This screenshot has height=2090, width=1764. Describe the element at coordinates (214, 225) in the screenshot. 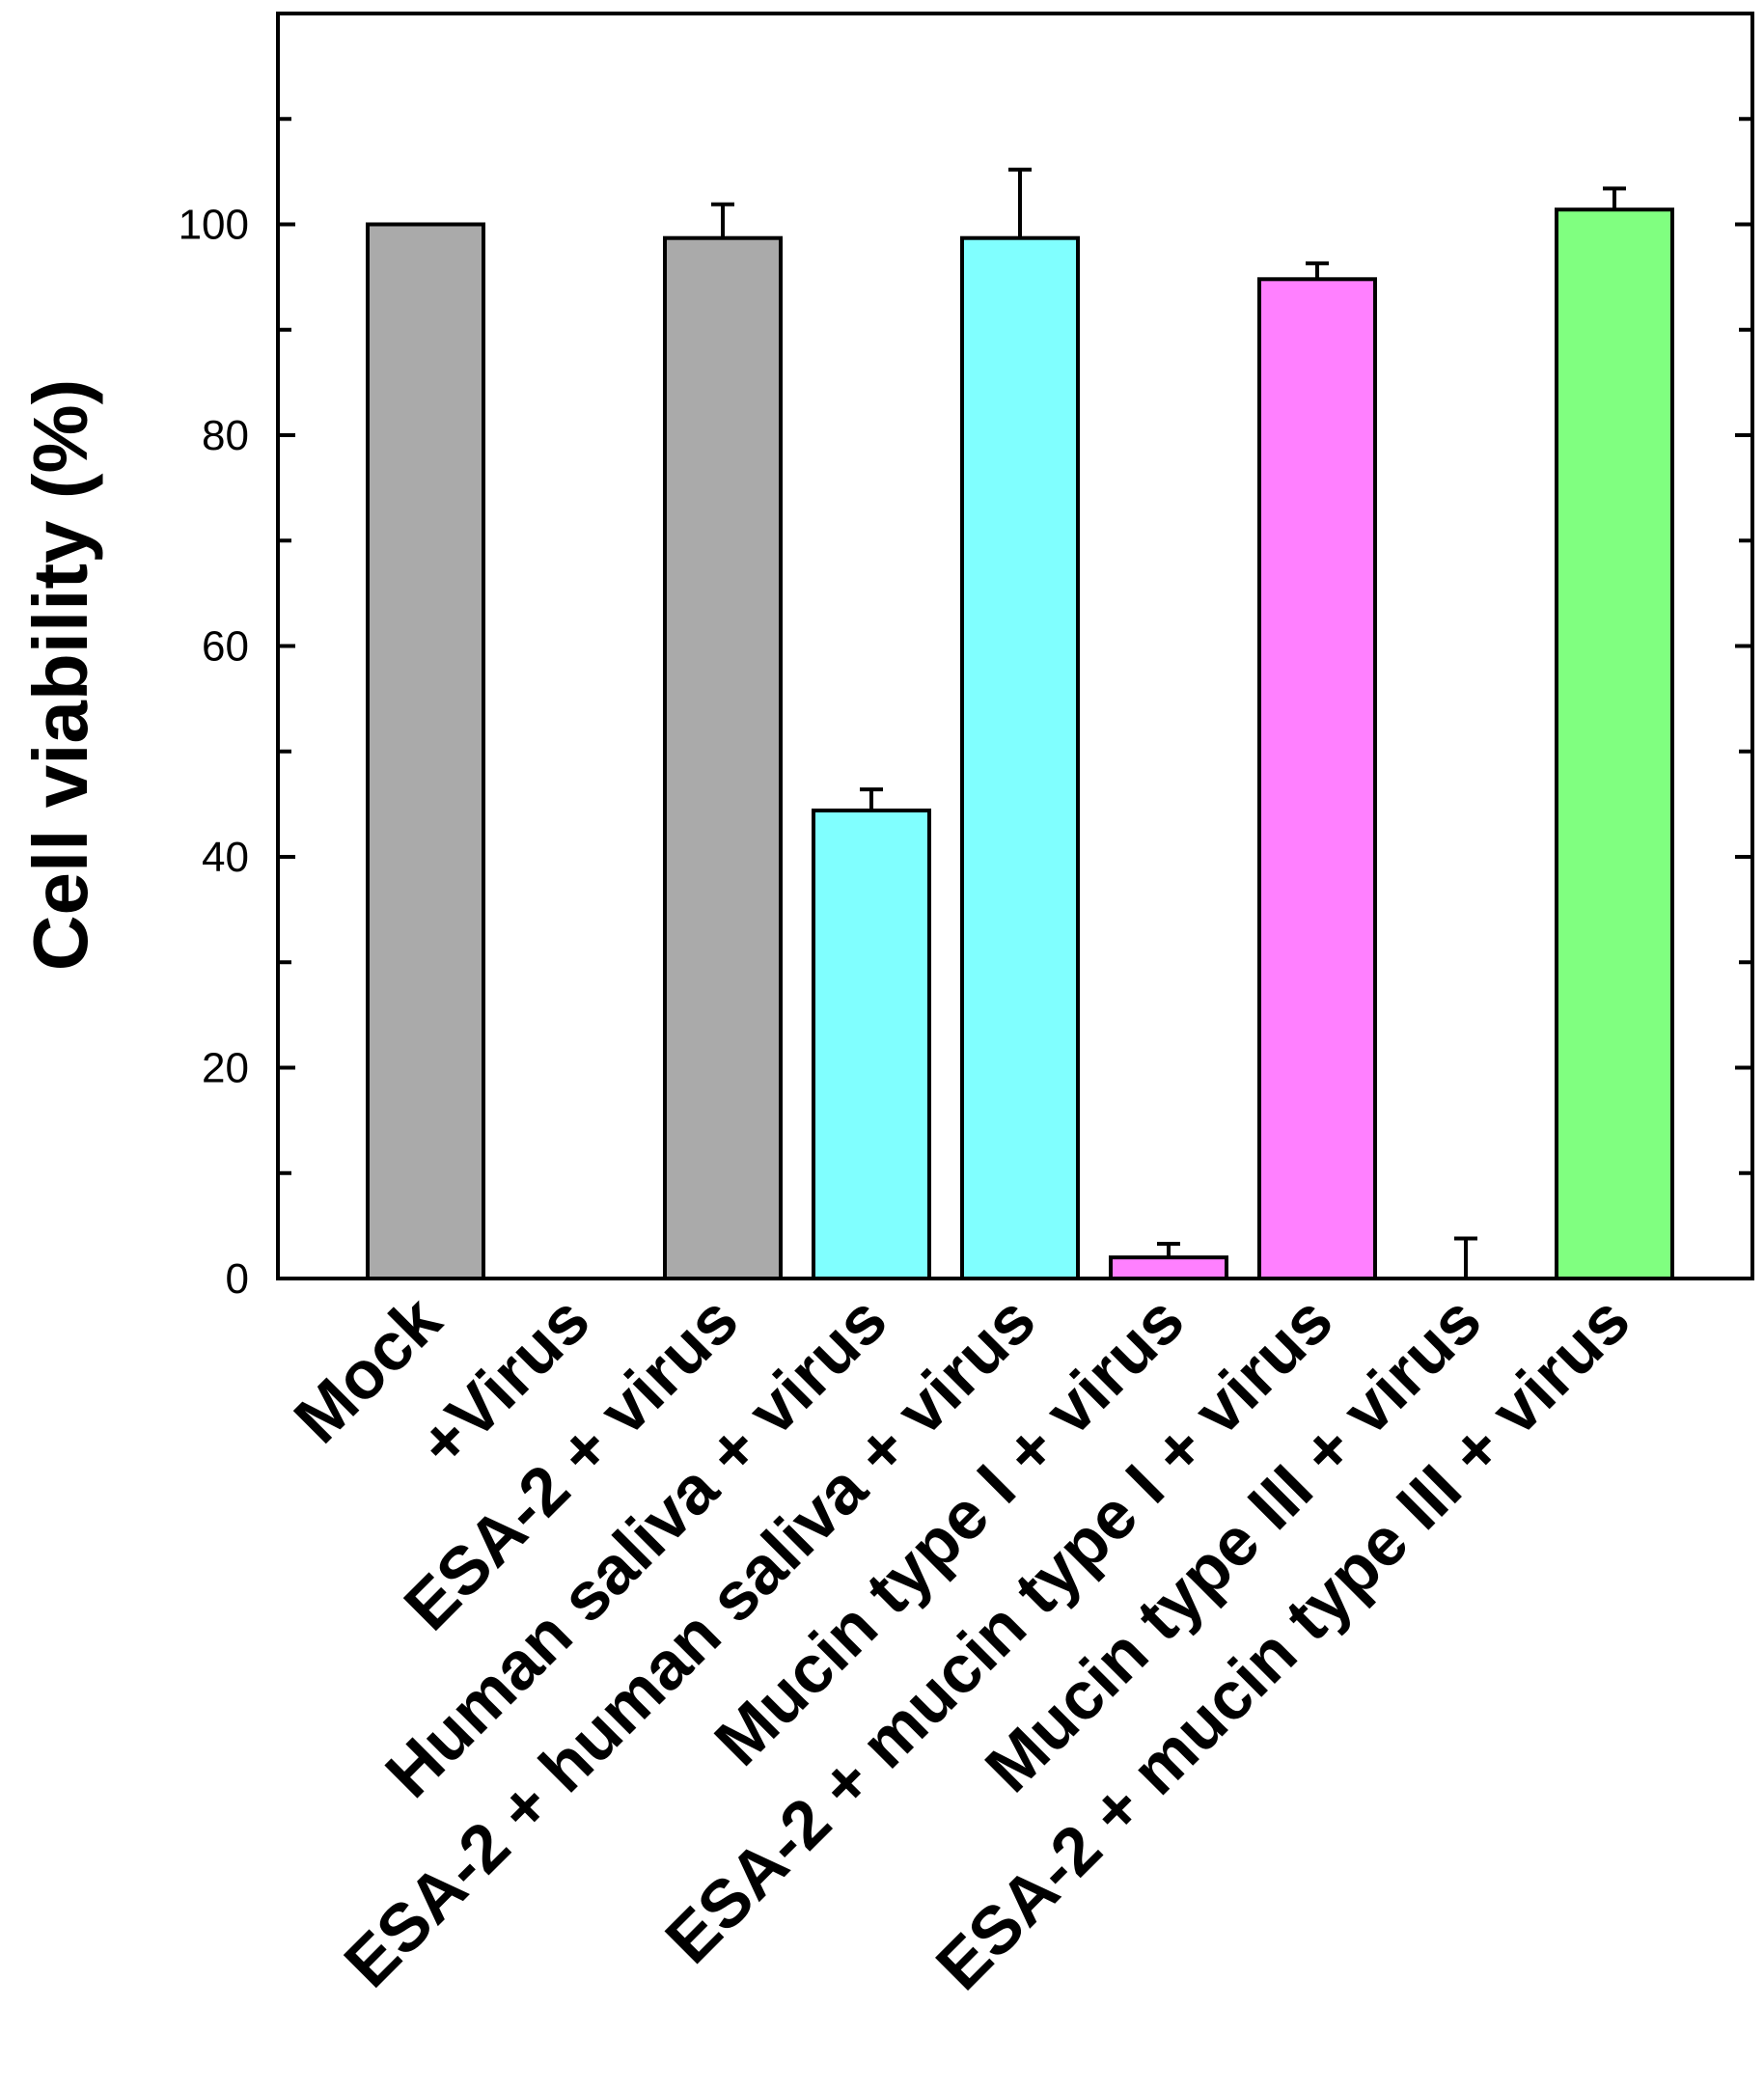

I see `y-tick-label: 100` at that location.